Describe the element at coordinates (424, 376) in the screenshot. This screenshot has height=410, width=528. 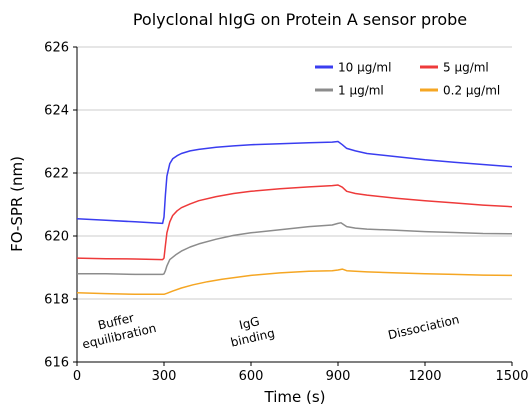
I see `x-tick-label: 1200` at that location.